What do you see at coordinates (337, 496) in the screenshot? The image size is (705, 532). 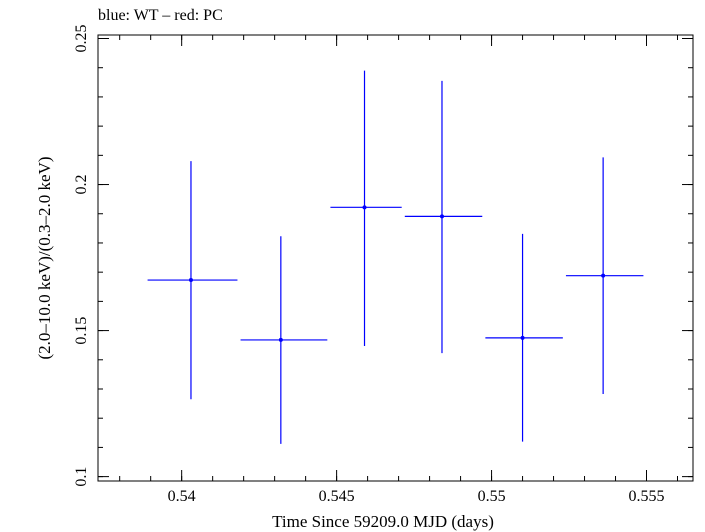 I see `x-tick-label: 0.545` at bounding box center [337, 496].